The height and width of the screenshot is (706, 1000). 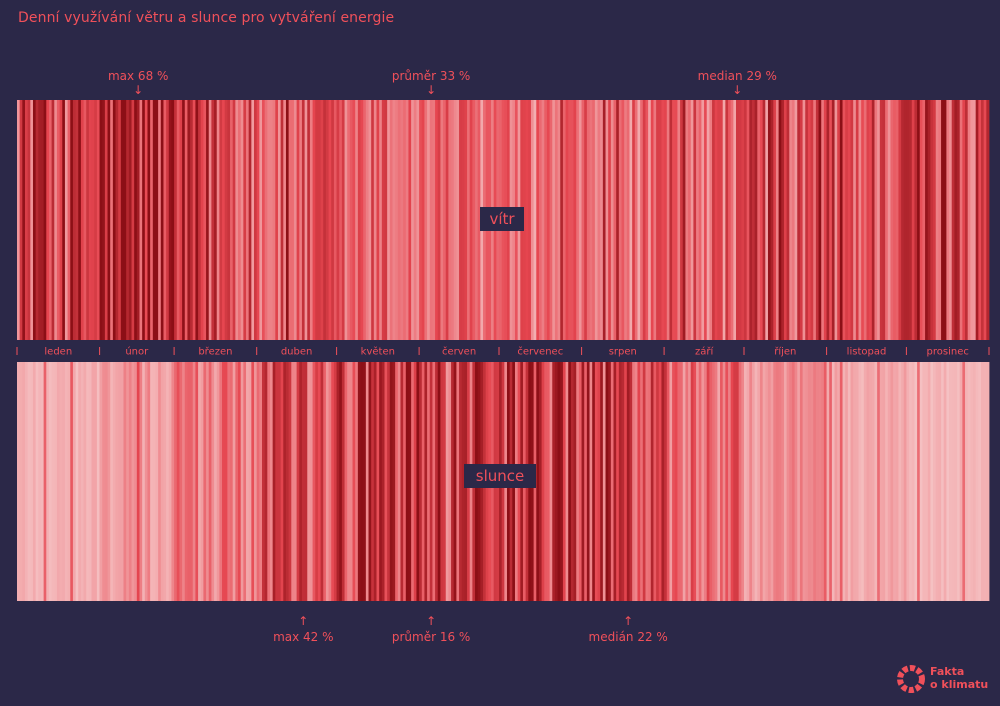 I want to click on annotation-label: max 42 %, so click(x=303, y=637).